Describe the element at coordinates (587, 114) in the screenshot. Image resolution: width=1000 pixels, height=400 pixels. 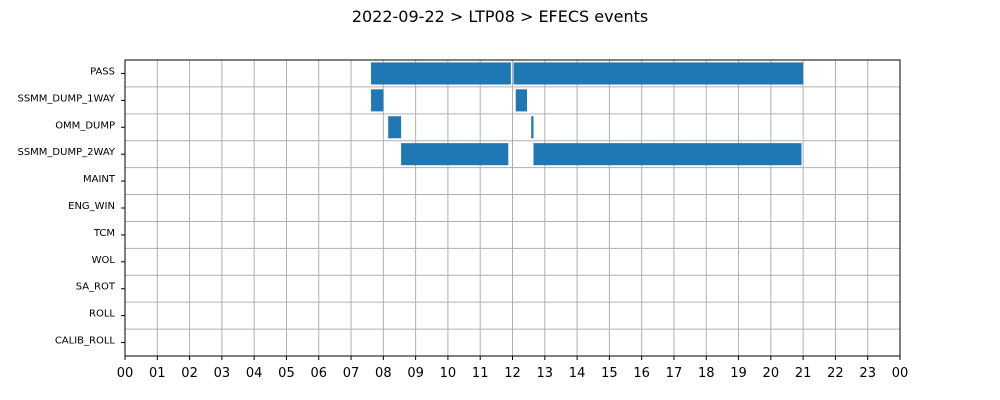
I see `event-bars` at that location.